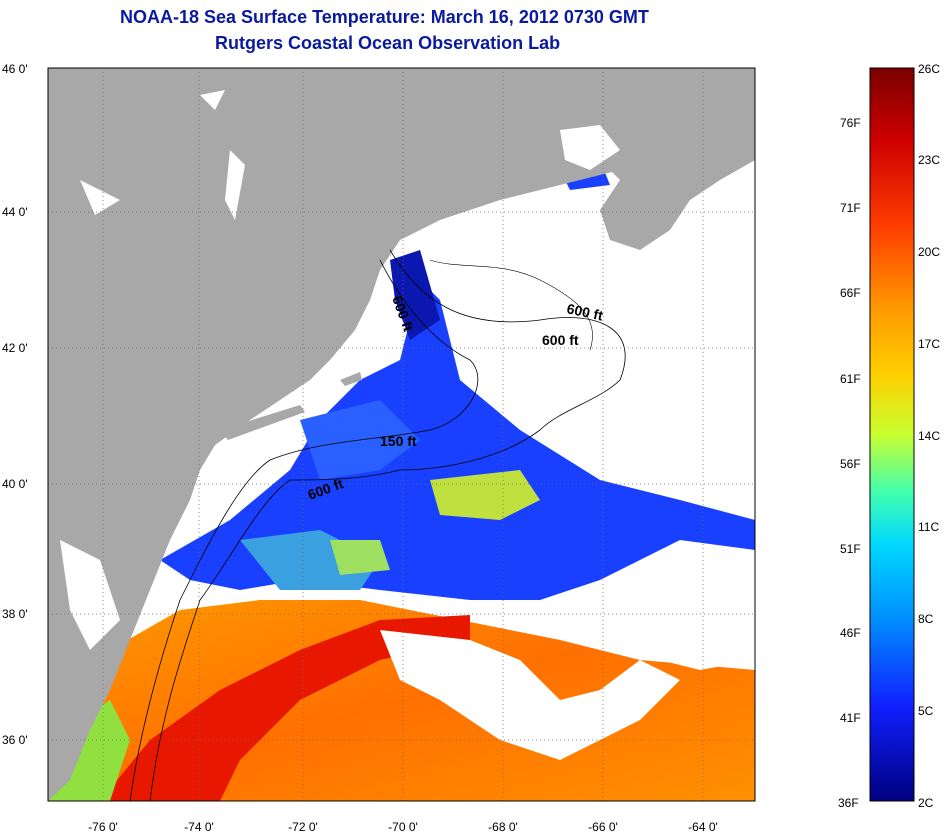 This screenshot has height=840, width=944. What do you see at coordinates (403, 827) in the screenshot?
I see `lon-tick: -70 0'` at bounding box center [403, 827].